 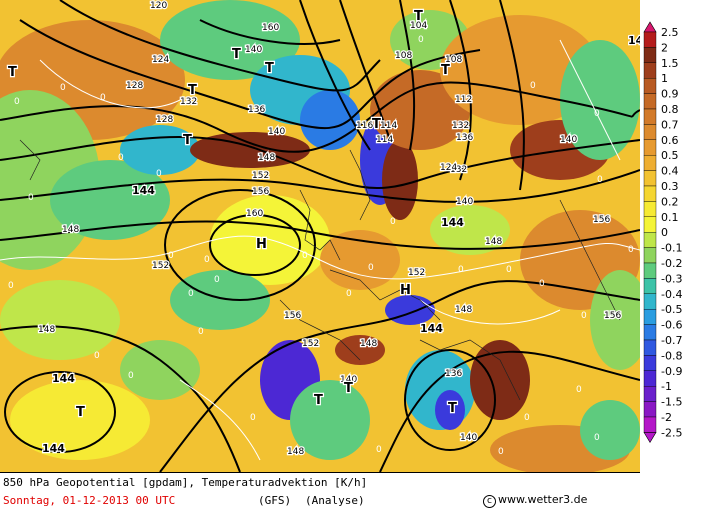 I want to click on legend-label: 2.5, so click(x=670, y=32).